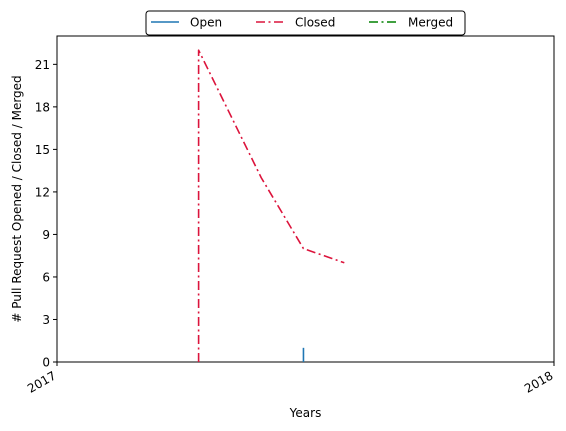 The image size is (566, 431). What do you see at coordinates (46, 320) in the screenshot?
I see `y-tick-label: 3` at bounding box center [46, 320].